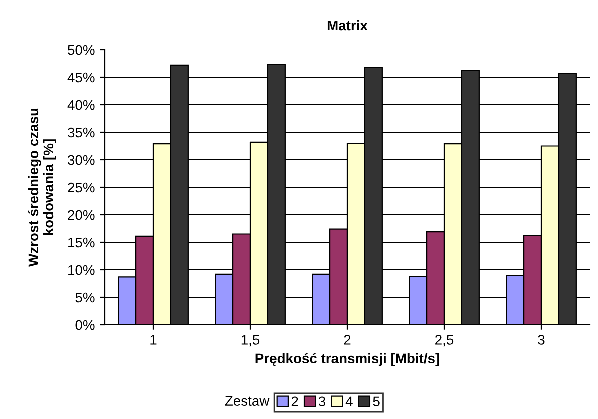 This screenshot has width=598, height=419. I want to click on legend-label: 4, so click(349, 401).